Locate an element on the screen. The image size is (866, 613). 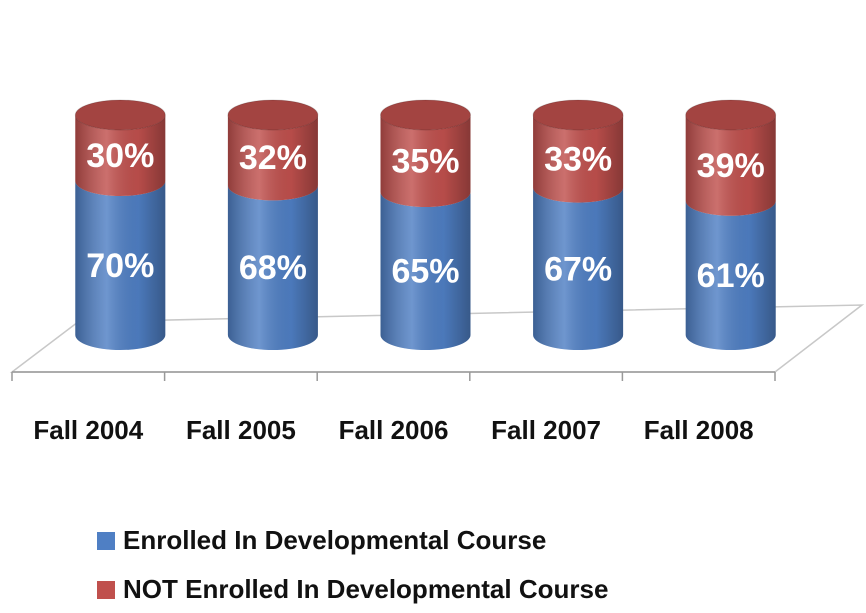
value-label: 32% is located at coordinates (273, 158).